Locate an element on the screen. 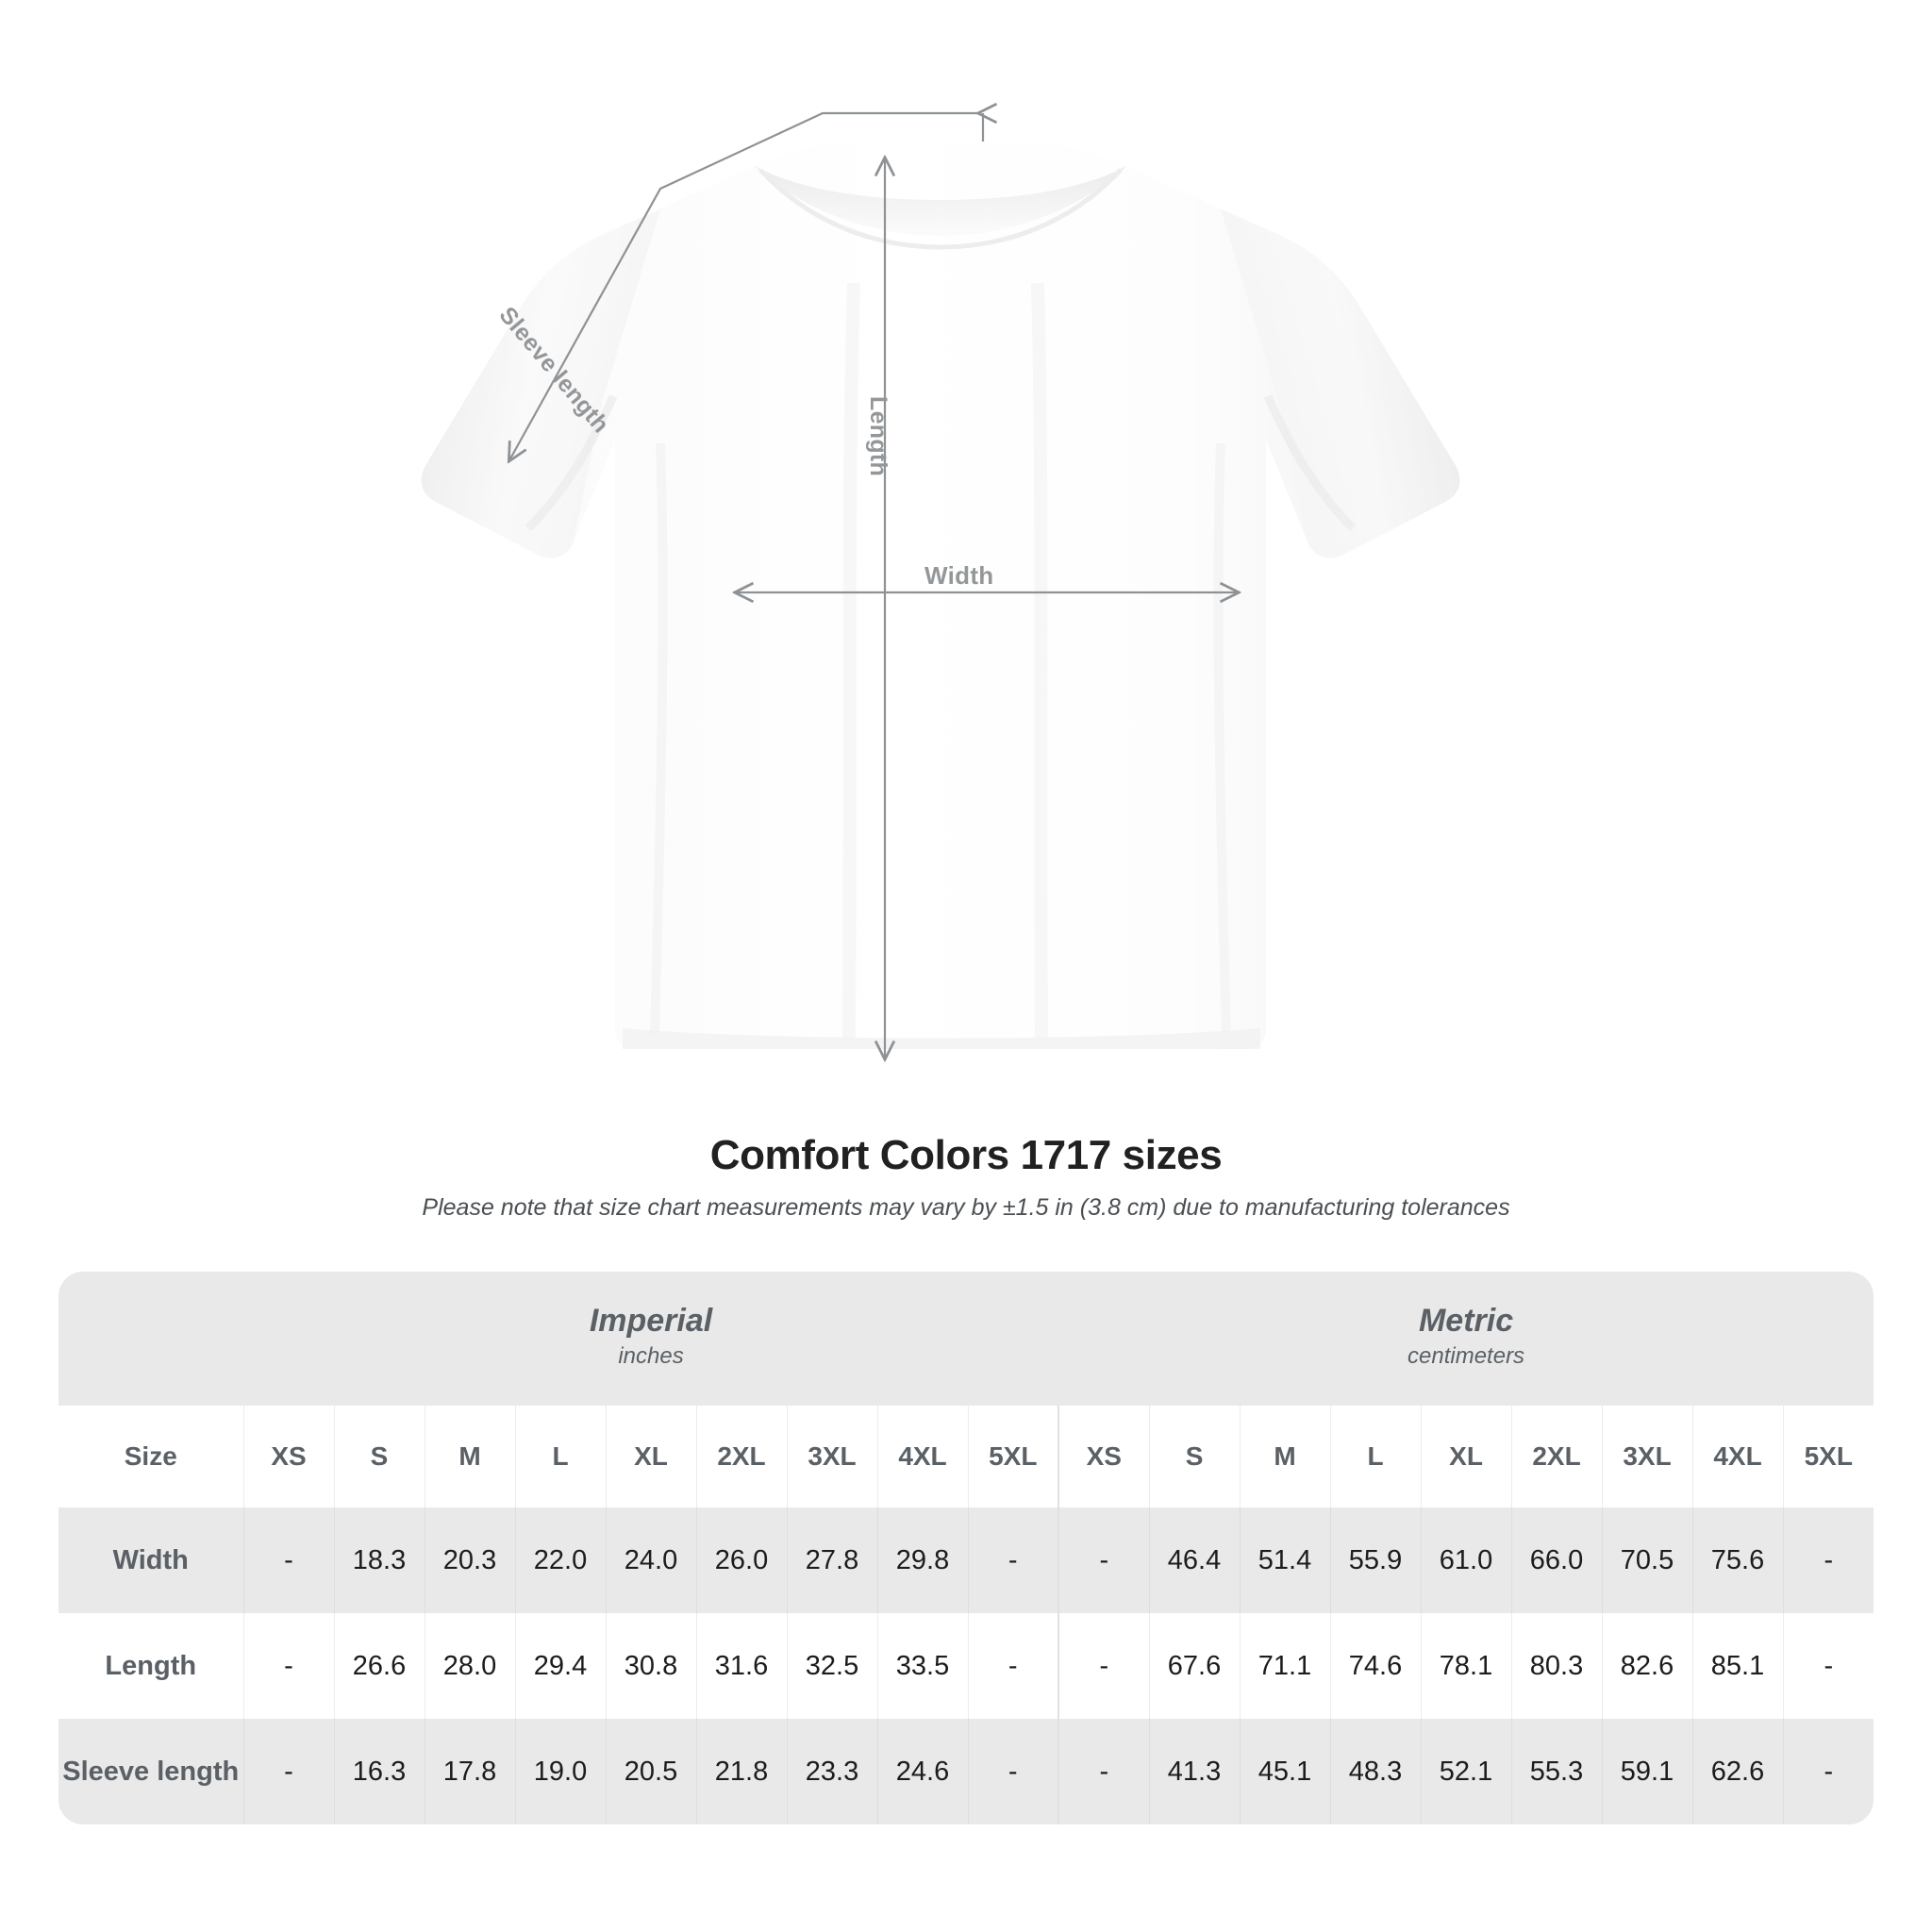  cell-sleeve-length-imperial-2xl: 21.8 is located at coordinates (741, 1772).